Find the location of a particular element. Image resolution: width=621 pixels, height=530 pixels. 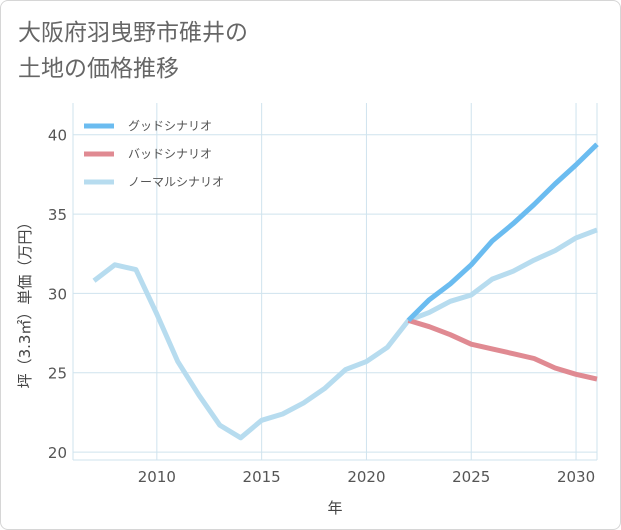

legend-label-0: グッドシナリオ is located at coordinates (170, 126).